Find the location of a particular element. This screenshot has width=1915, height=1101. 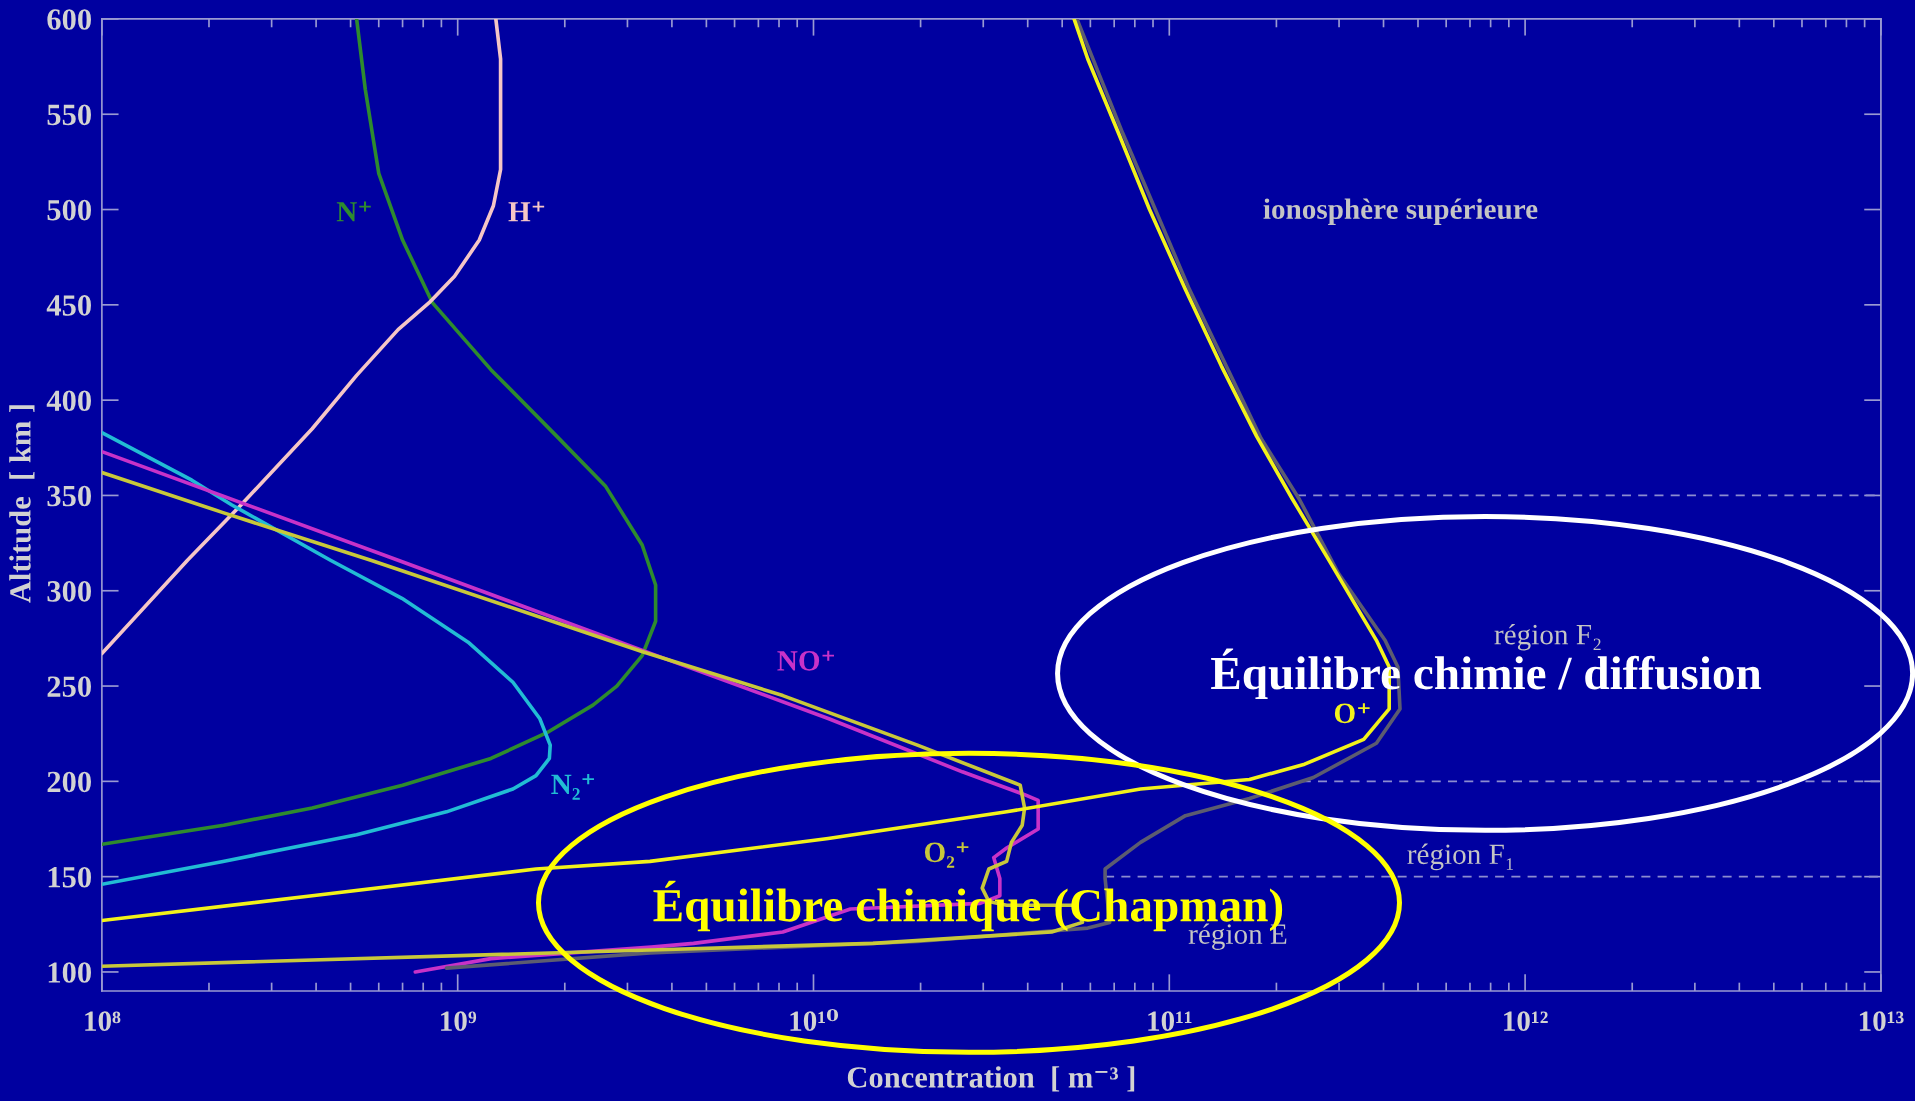

y-tick-label: 300 is located at coordinates (69, 591).